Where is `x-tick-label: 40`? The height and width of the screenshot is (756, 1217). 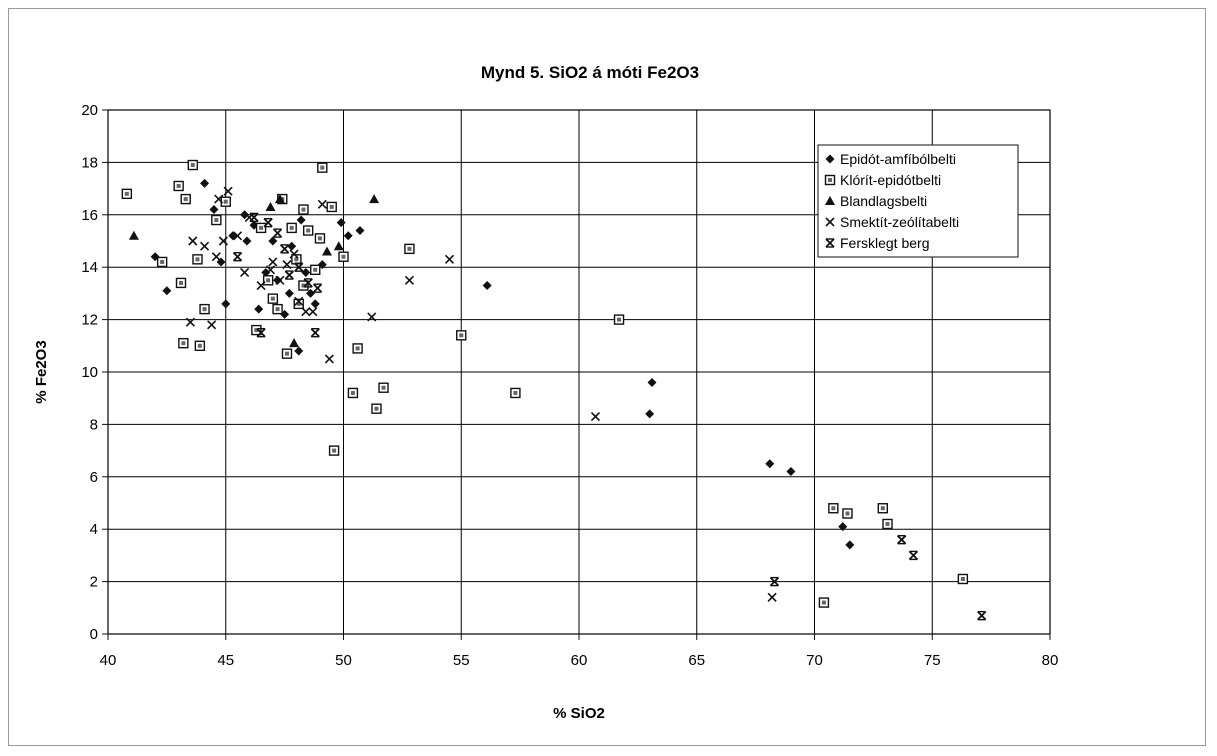 x-tick-label: 40 is located at coordinates (108, 660).